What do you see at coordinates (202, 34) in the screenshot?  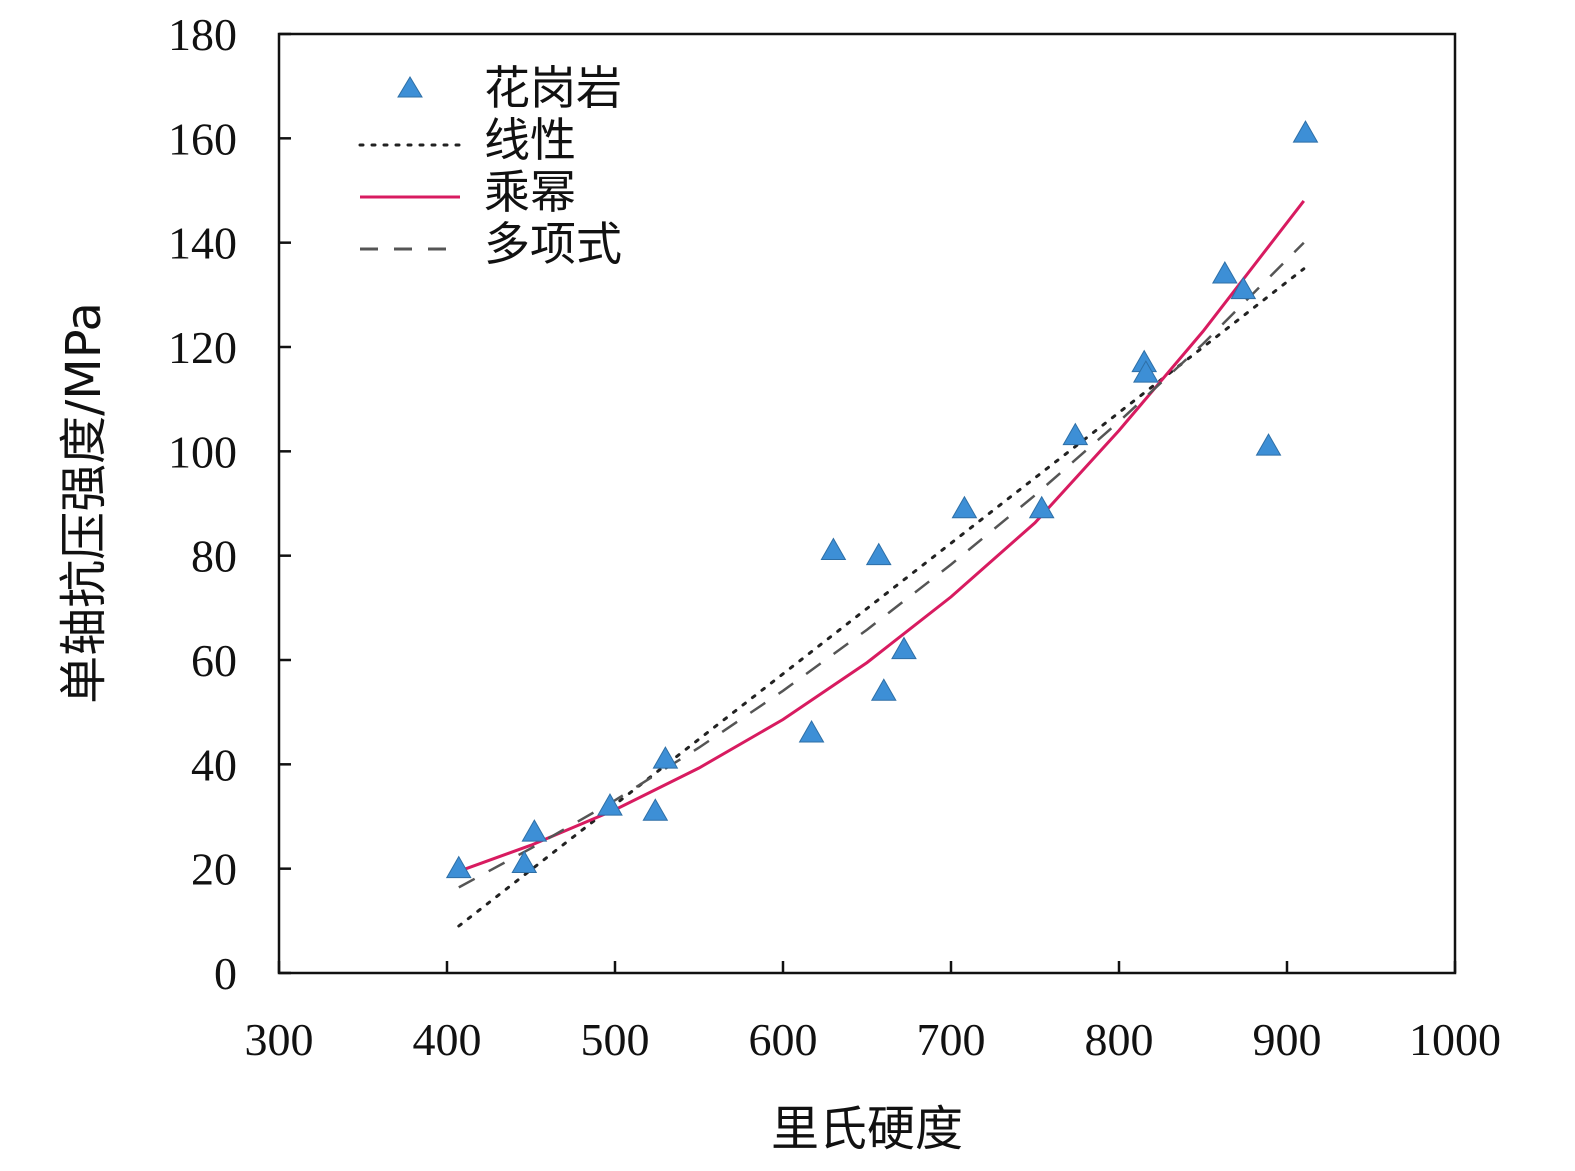 I see `y-tick-label: 180` at bounding box center [202, 34].